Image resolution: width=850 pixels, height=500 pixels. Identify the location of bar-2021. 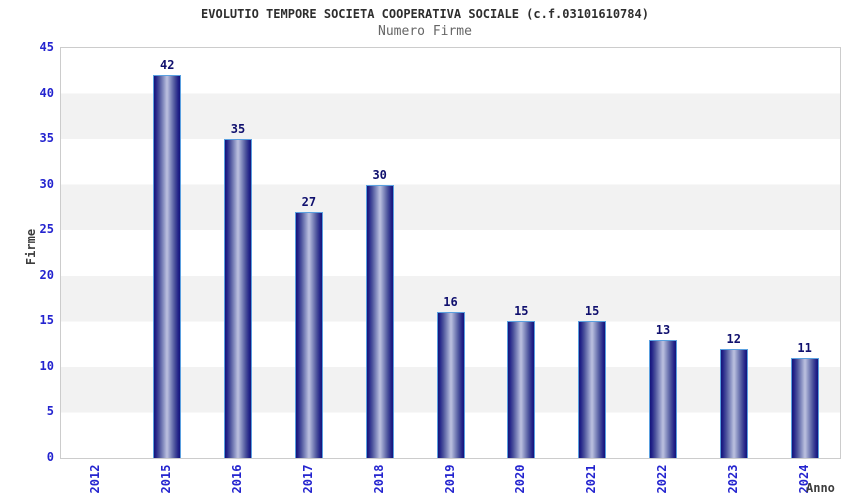
(592, 389).